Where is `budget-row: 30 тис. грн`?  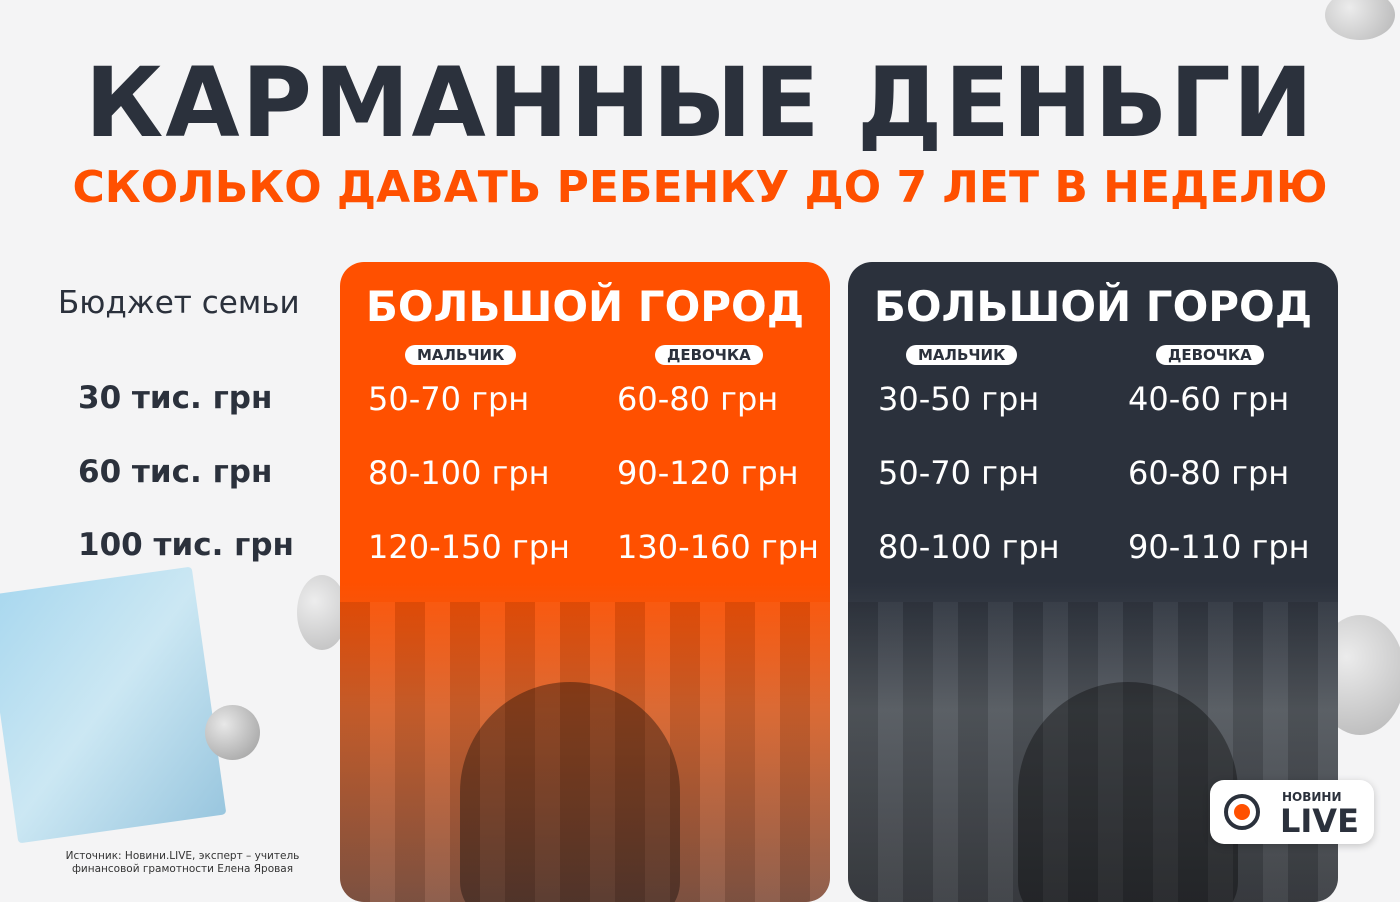 budget-row: 30 тис. грн is located at coordinates (175, 398).